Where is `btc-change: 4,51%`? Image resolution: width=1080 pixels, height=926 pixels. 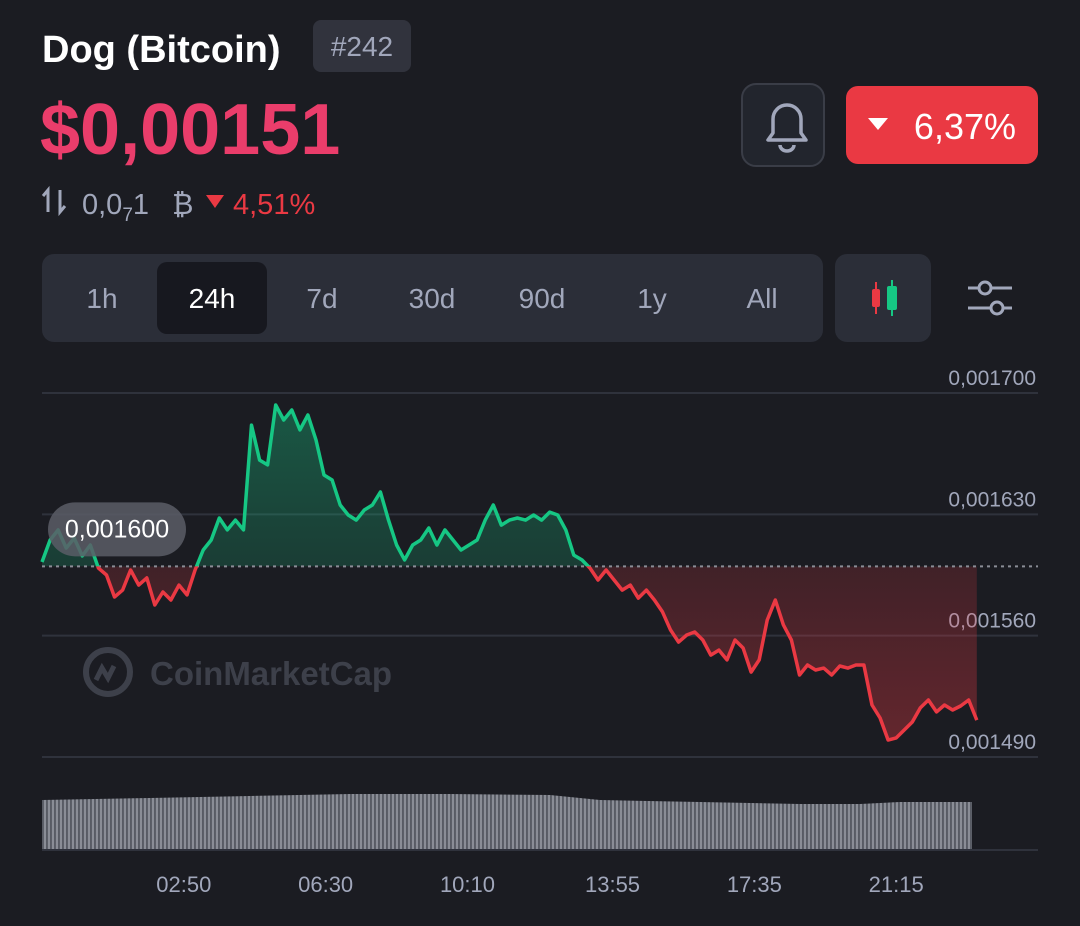
btc-change: 4,51% is located at coordinates (274, 205).